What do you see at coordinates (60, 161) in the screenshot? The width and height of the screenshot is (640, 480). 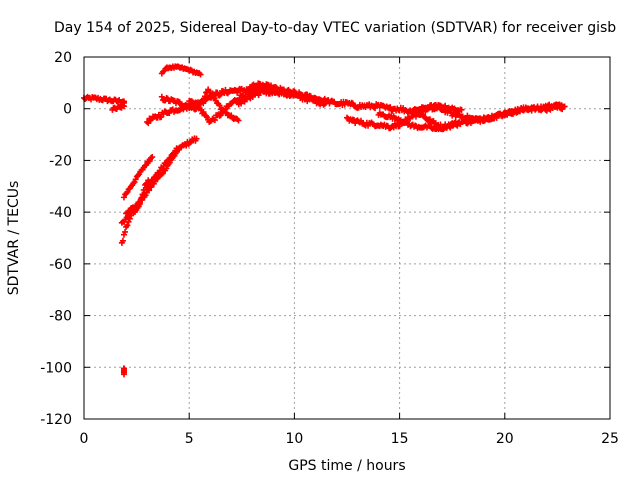 I see `y-tick-label: -20` at bounding box center [60, 161].